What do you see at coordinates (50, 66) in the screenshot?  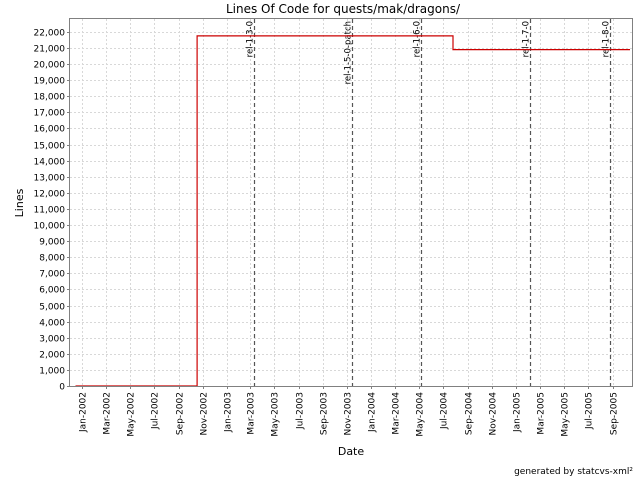 I see `y-tick-label: 20,000` at bounding box center [50, 66].